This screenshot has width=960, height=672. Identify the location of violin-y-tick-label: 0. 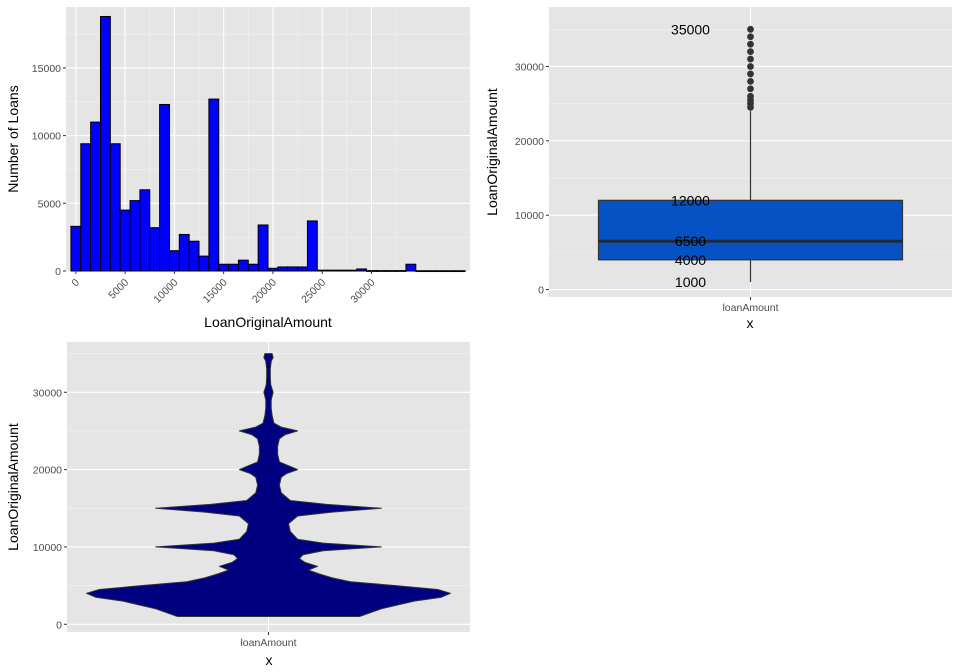
(59, 625).